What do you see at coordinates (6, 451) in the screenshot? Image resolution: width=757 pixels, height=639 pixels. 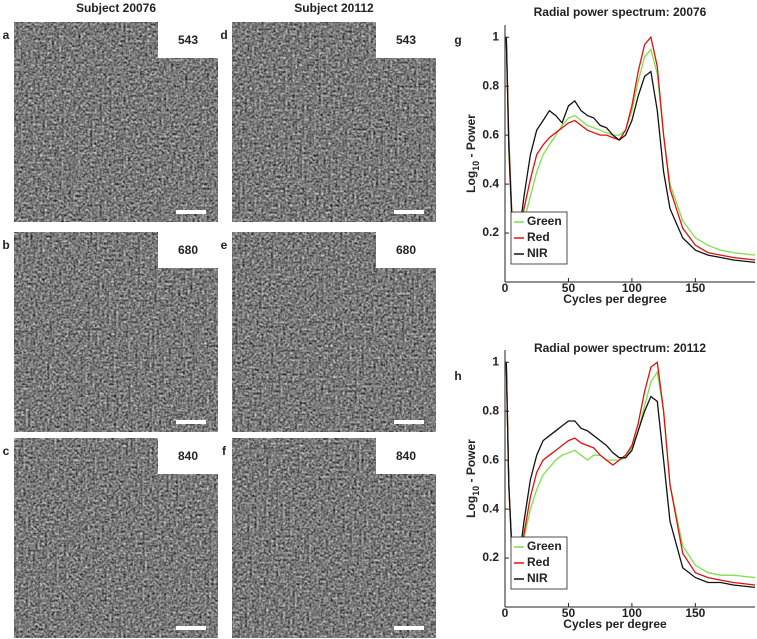 I see `panel-letter: c` at bounding box center [6, 451].